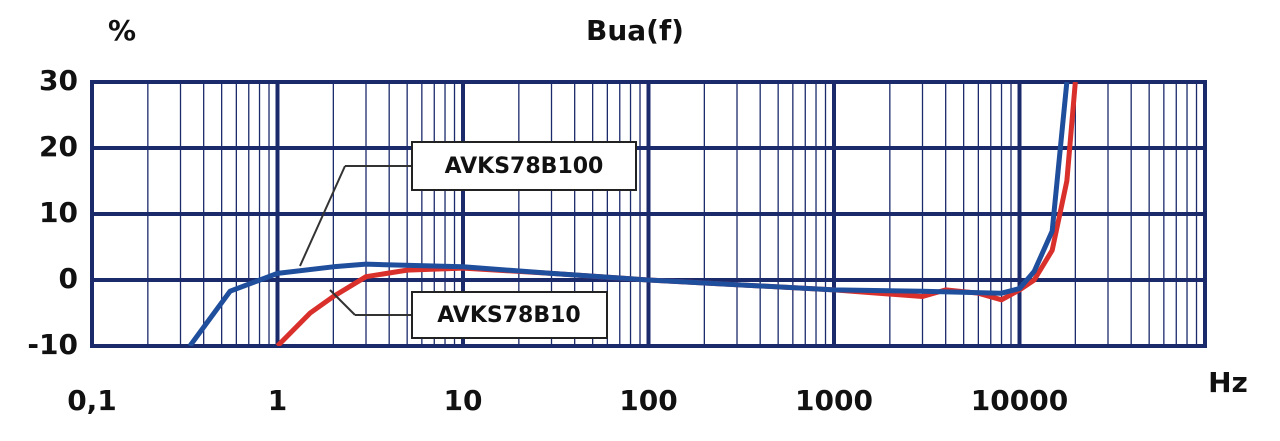 The image size is (1280, 441). I want to click on x-axis-label: Hz, so click(1228, 382).